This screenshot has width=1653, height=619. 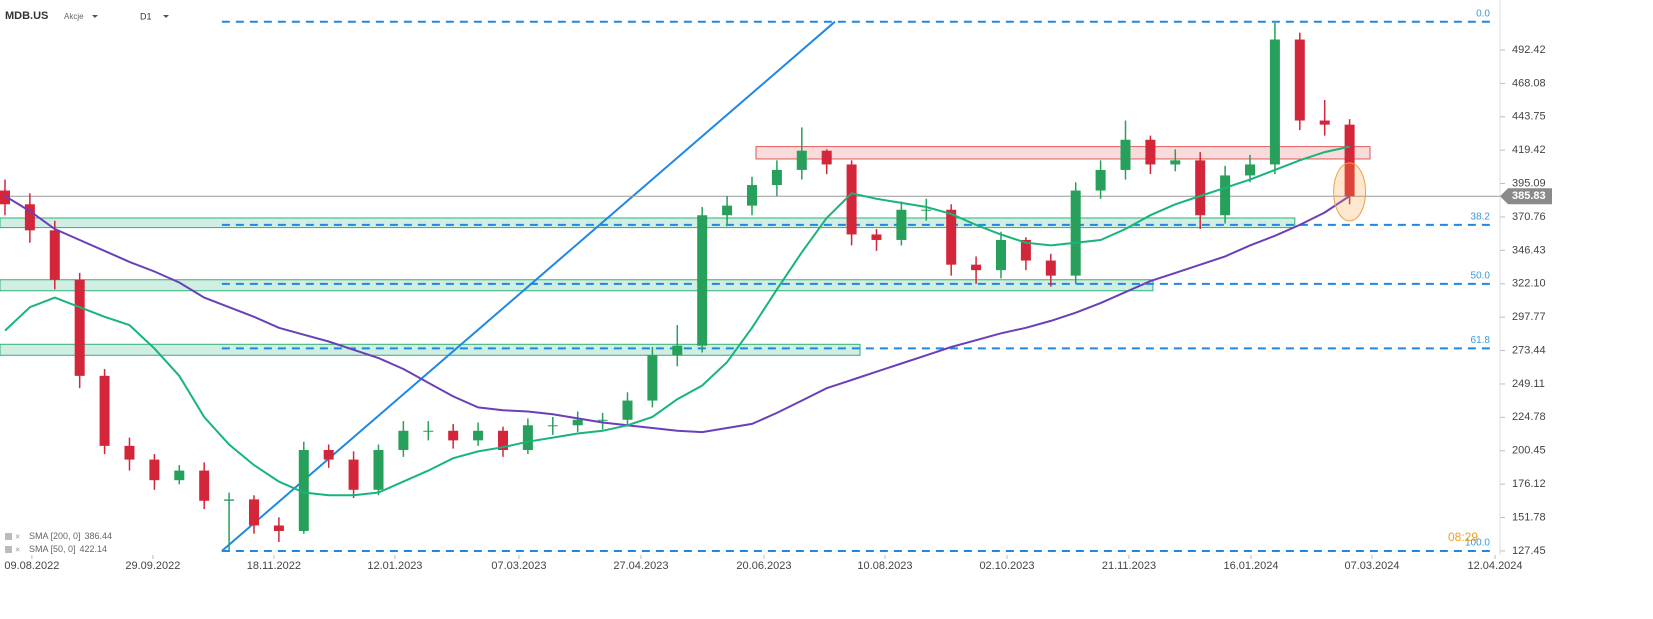 What do you see at coordinates (394, 566) in the screenshot?
I see `x-tick-label: 12.01.2023` at bounding box center [394, 566].